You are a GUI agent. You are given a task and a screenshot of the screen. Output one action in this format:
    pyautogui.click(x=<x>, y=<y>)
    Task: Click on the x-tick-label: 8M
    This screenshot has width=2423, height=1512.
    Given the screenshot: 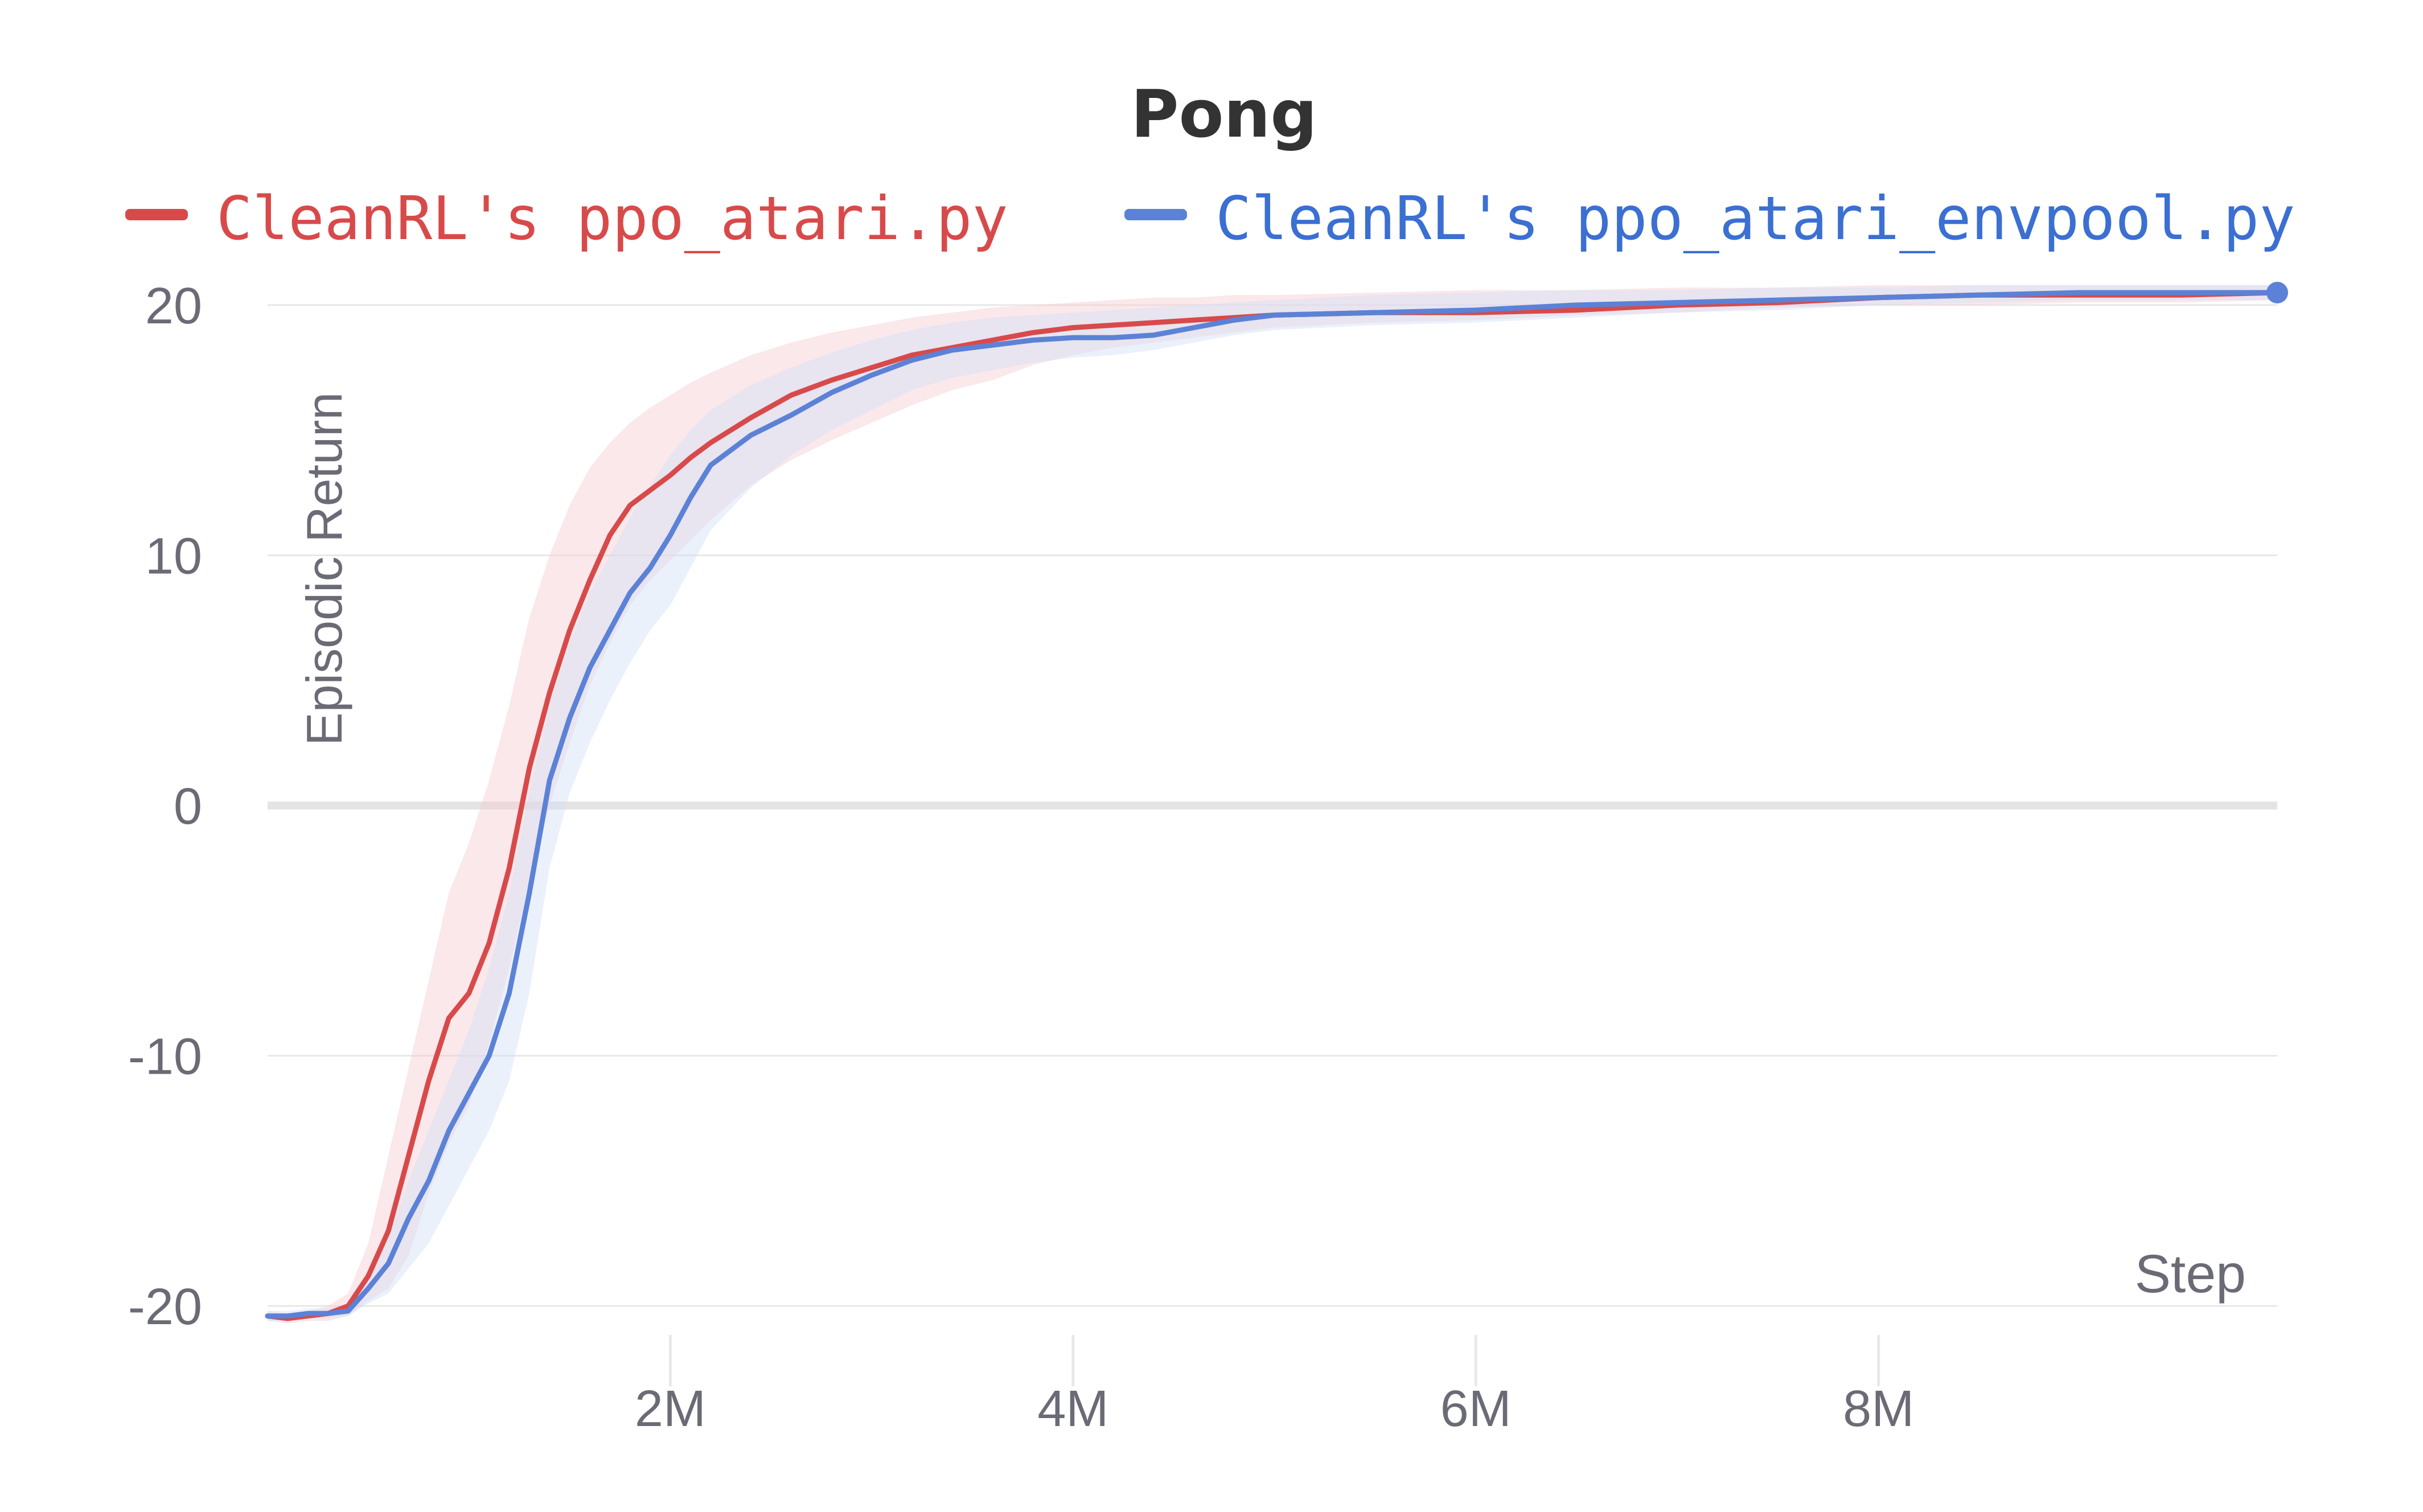 What is the action you would take?
    pyautogui.click(x=1878, y=1408)
    